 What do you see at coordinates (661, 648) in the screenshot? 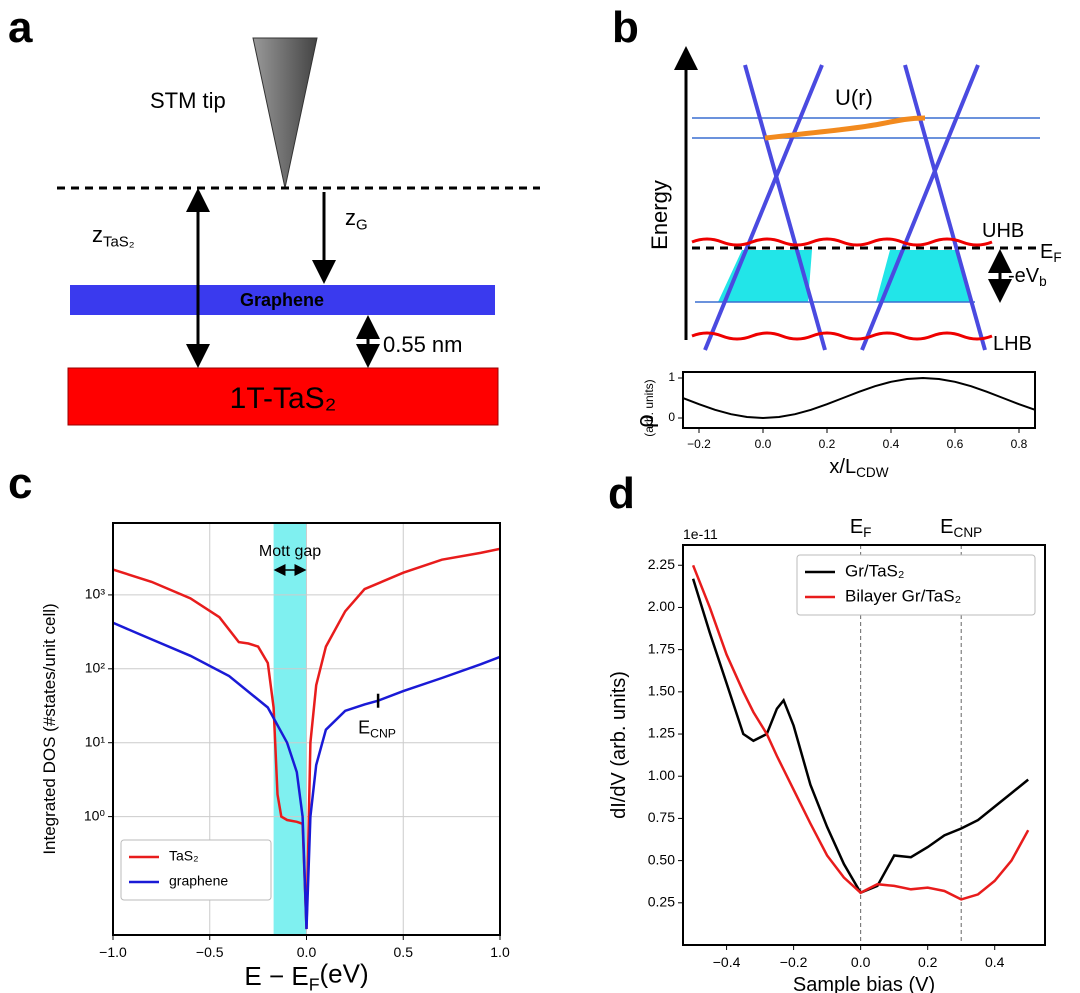
I see `y-tick-label: 1.75` at bounding box center [661, 648].